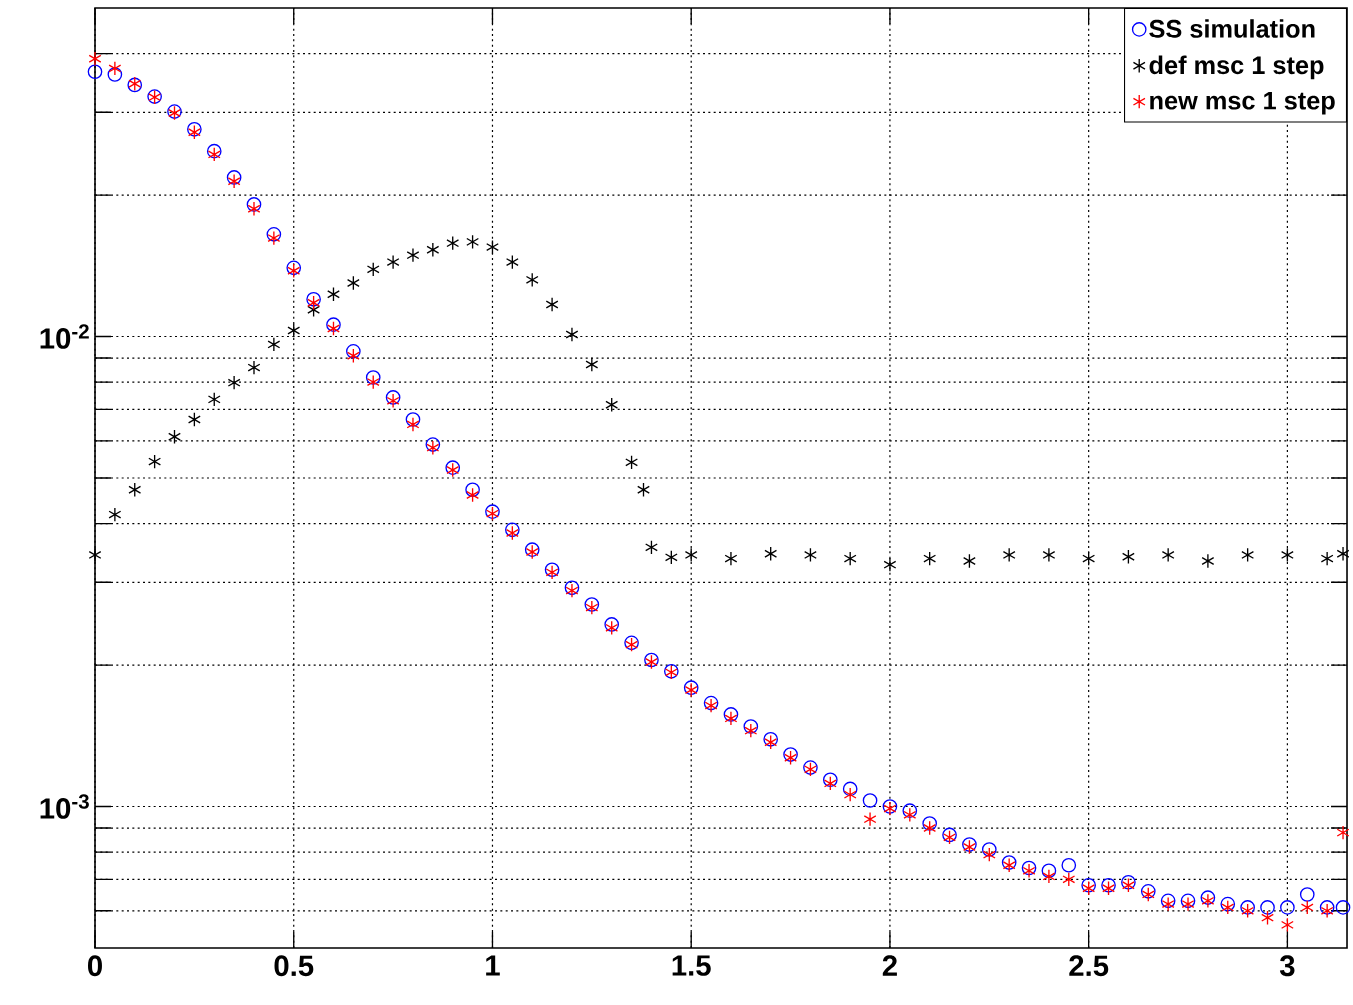 Image resolution: width=1353 pixels, height=1005 pixels. What do you see at coordinates (294, 966) in the screenshot?
I see `x-tick-label: 0.5` at bounding box center [294, 966].